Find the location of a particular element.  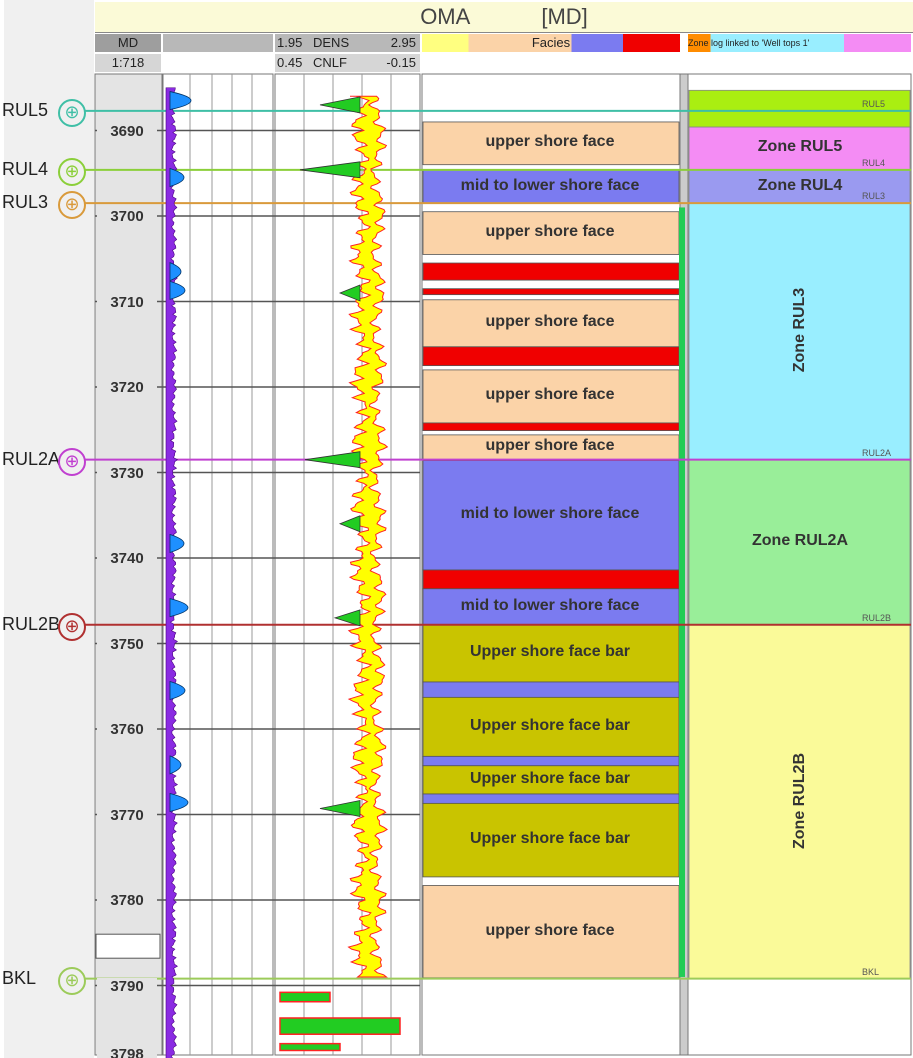

well-top-name: RUL3 is located at coordinates (25, 202).